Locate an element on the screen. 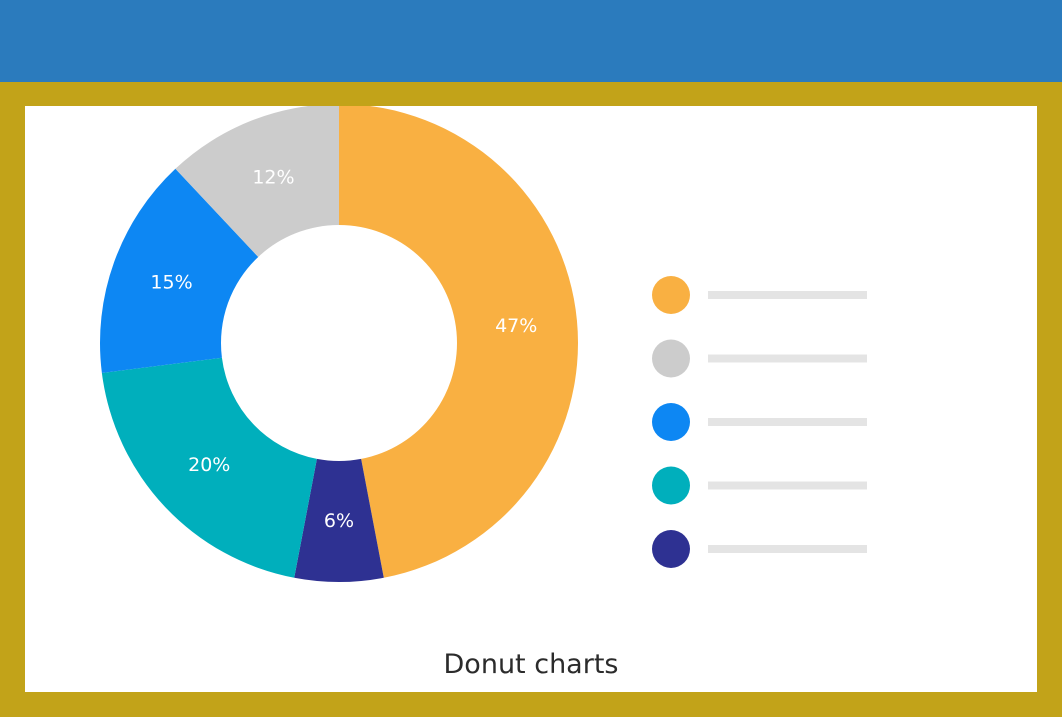 The height and width of the screenshot is (717, 1062). slice-label-1: 47% is located at coordinates (516, 326).